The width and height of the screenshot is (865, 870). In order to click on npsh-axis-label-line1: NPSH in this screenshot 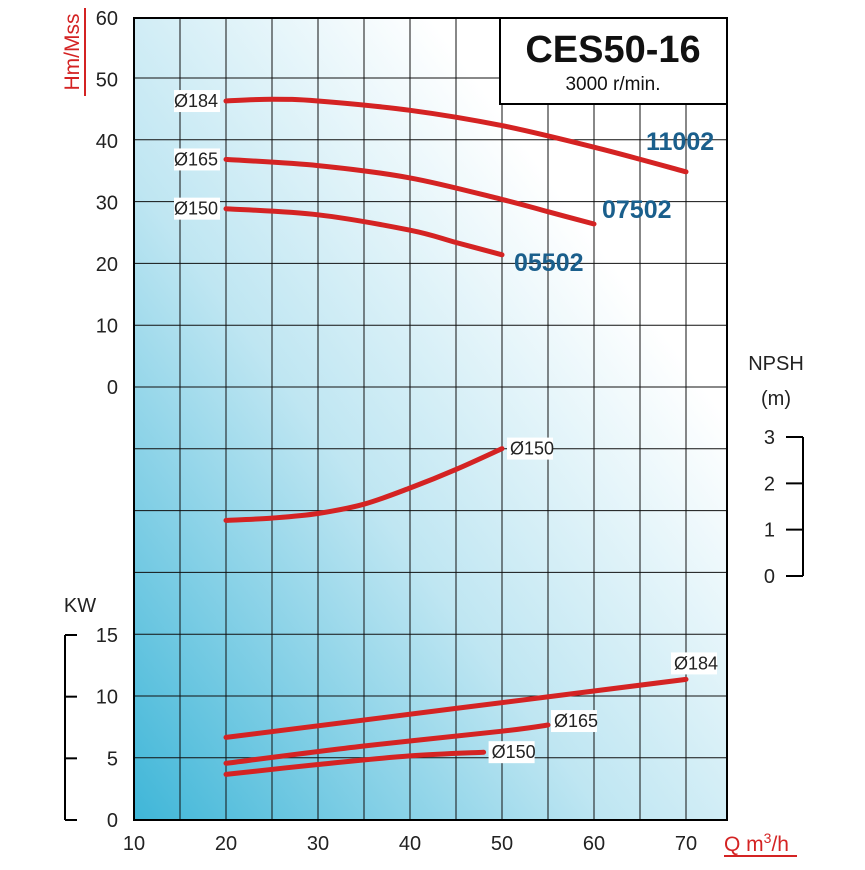, I will do `click(776, 364)`.